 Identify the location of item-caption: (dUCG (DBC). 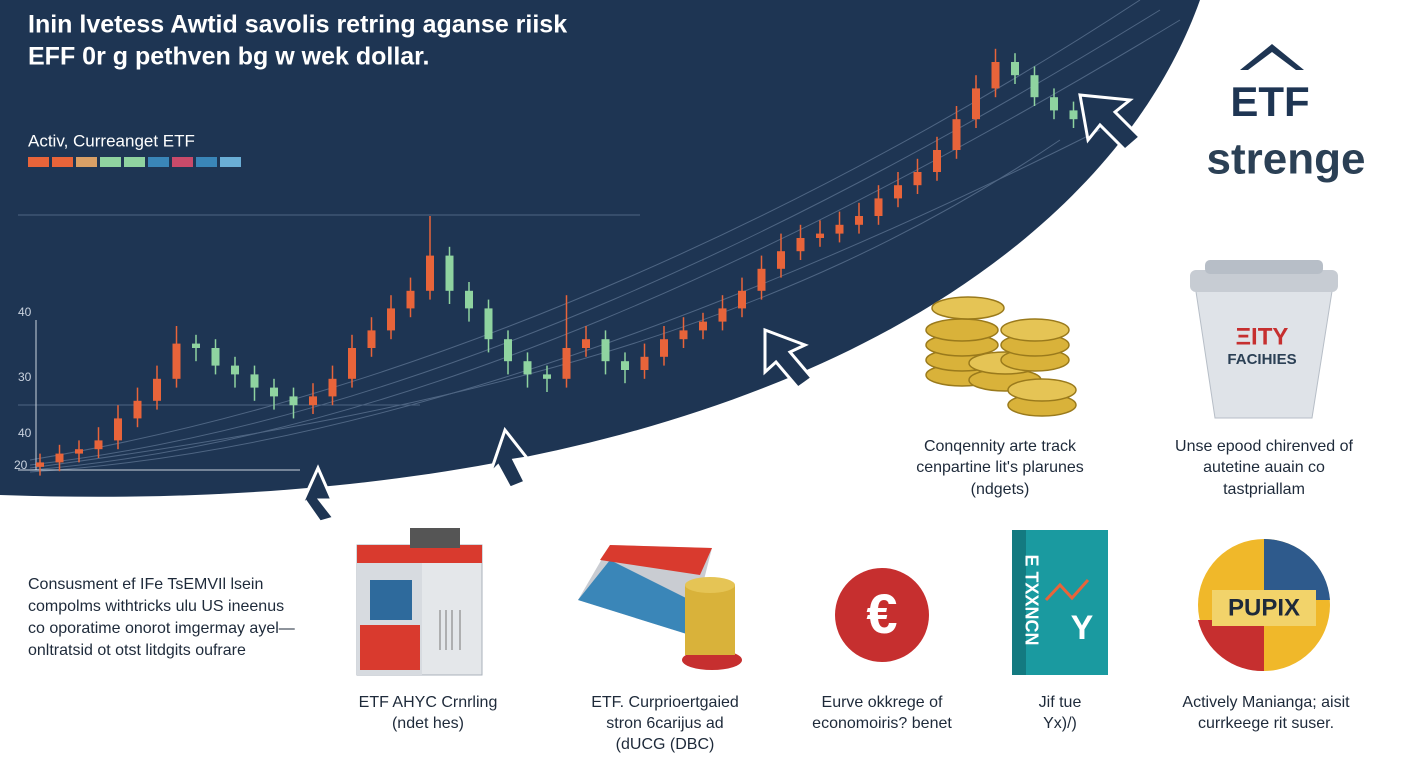
(665, 744).